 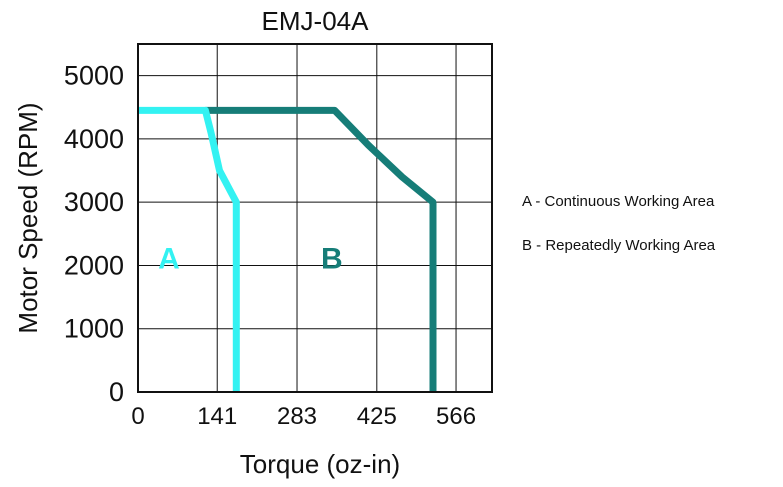 What do you see at coordinates (456, 416) in the screenshot?
I see `x-tick-label: 566` at bounding box center [456, 416].